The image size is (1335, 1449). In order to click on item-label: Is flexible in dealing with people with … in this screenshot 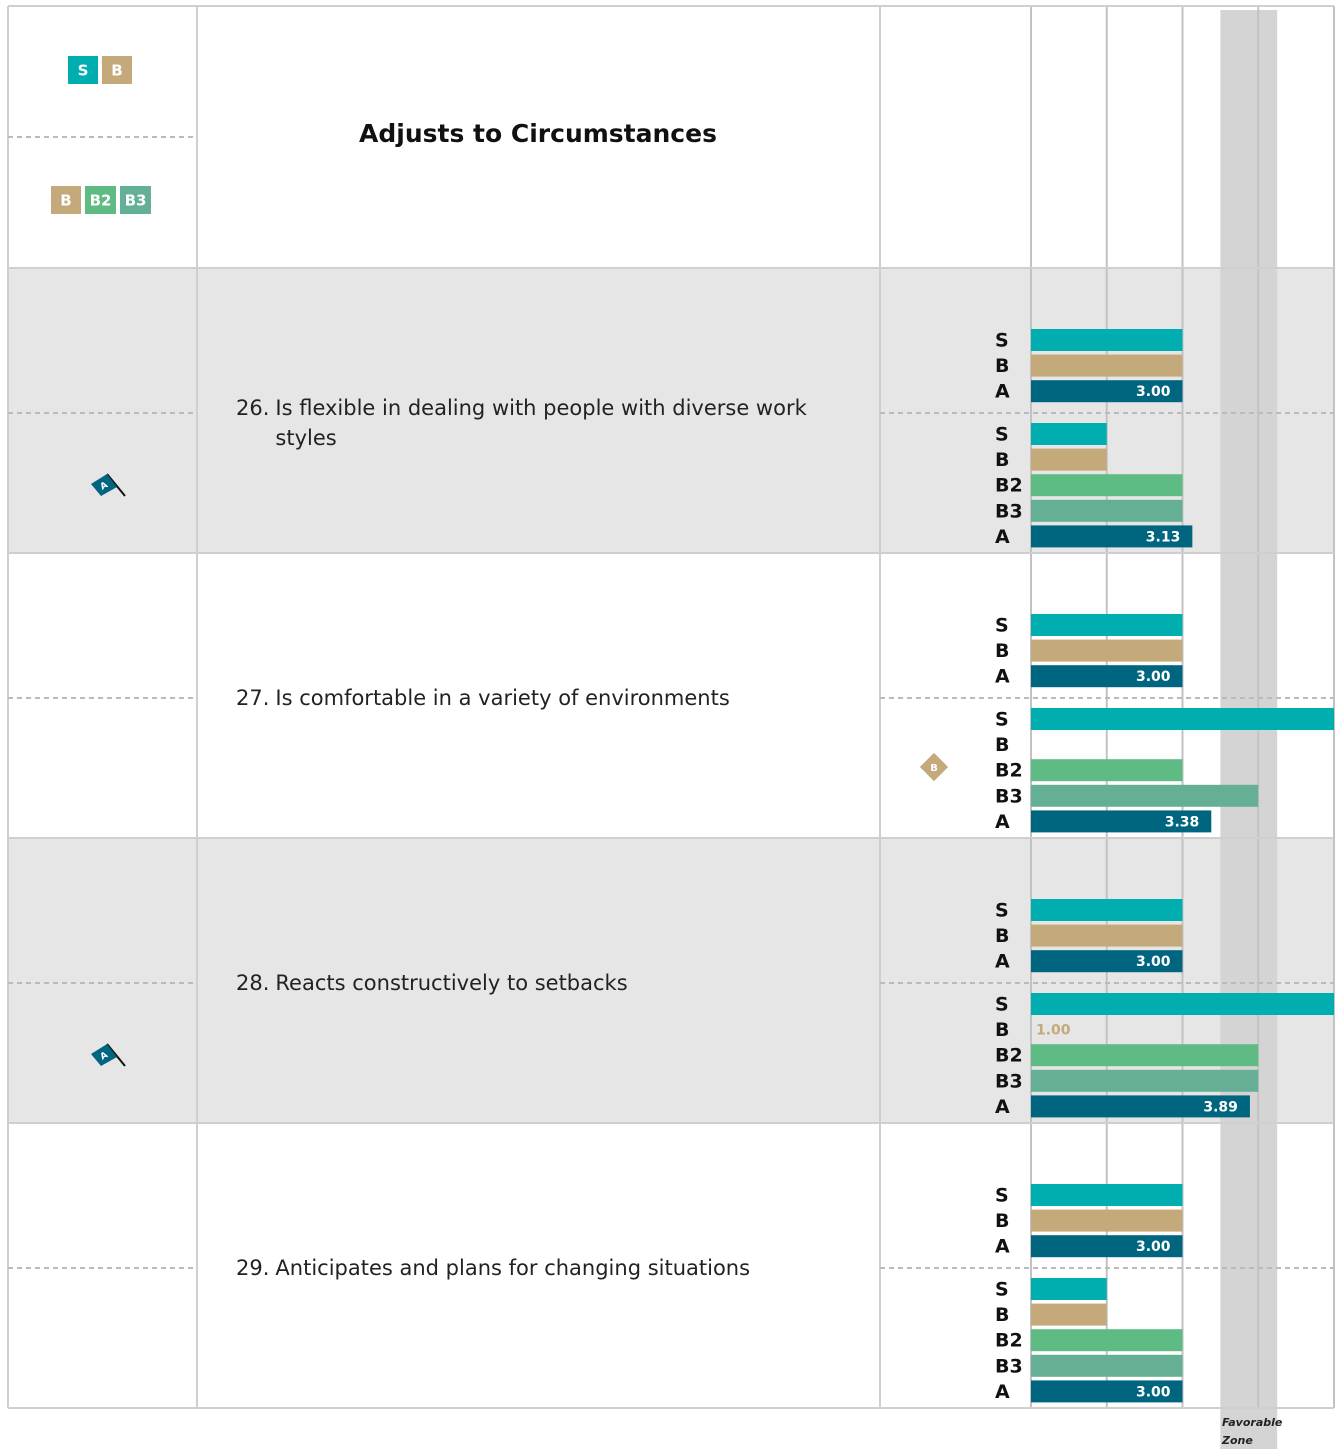, I will do `click(541, 423)`.